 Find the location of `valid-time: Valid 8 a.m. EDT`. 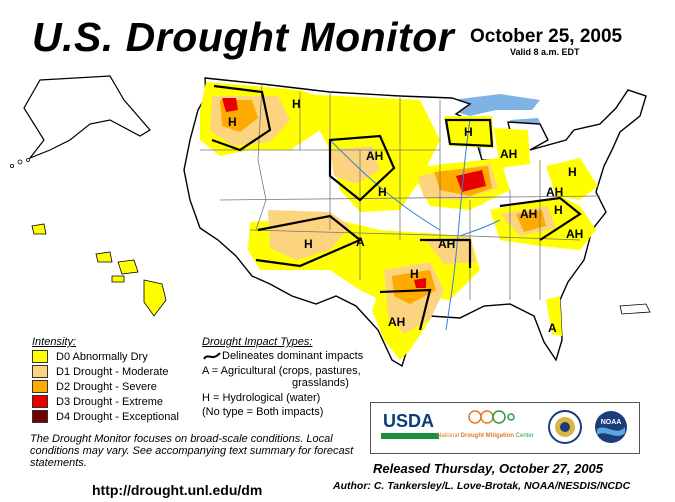

valid-time: Valid 8 a.m. EDT is located at coordinates (545, 52).